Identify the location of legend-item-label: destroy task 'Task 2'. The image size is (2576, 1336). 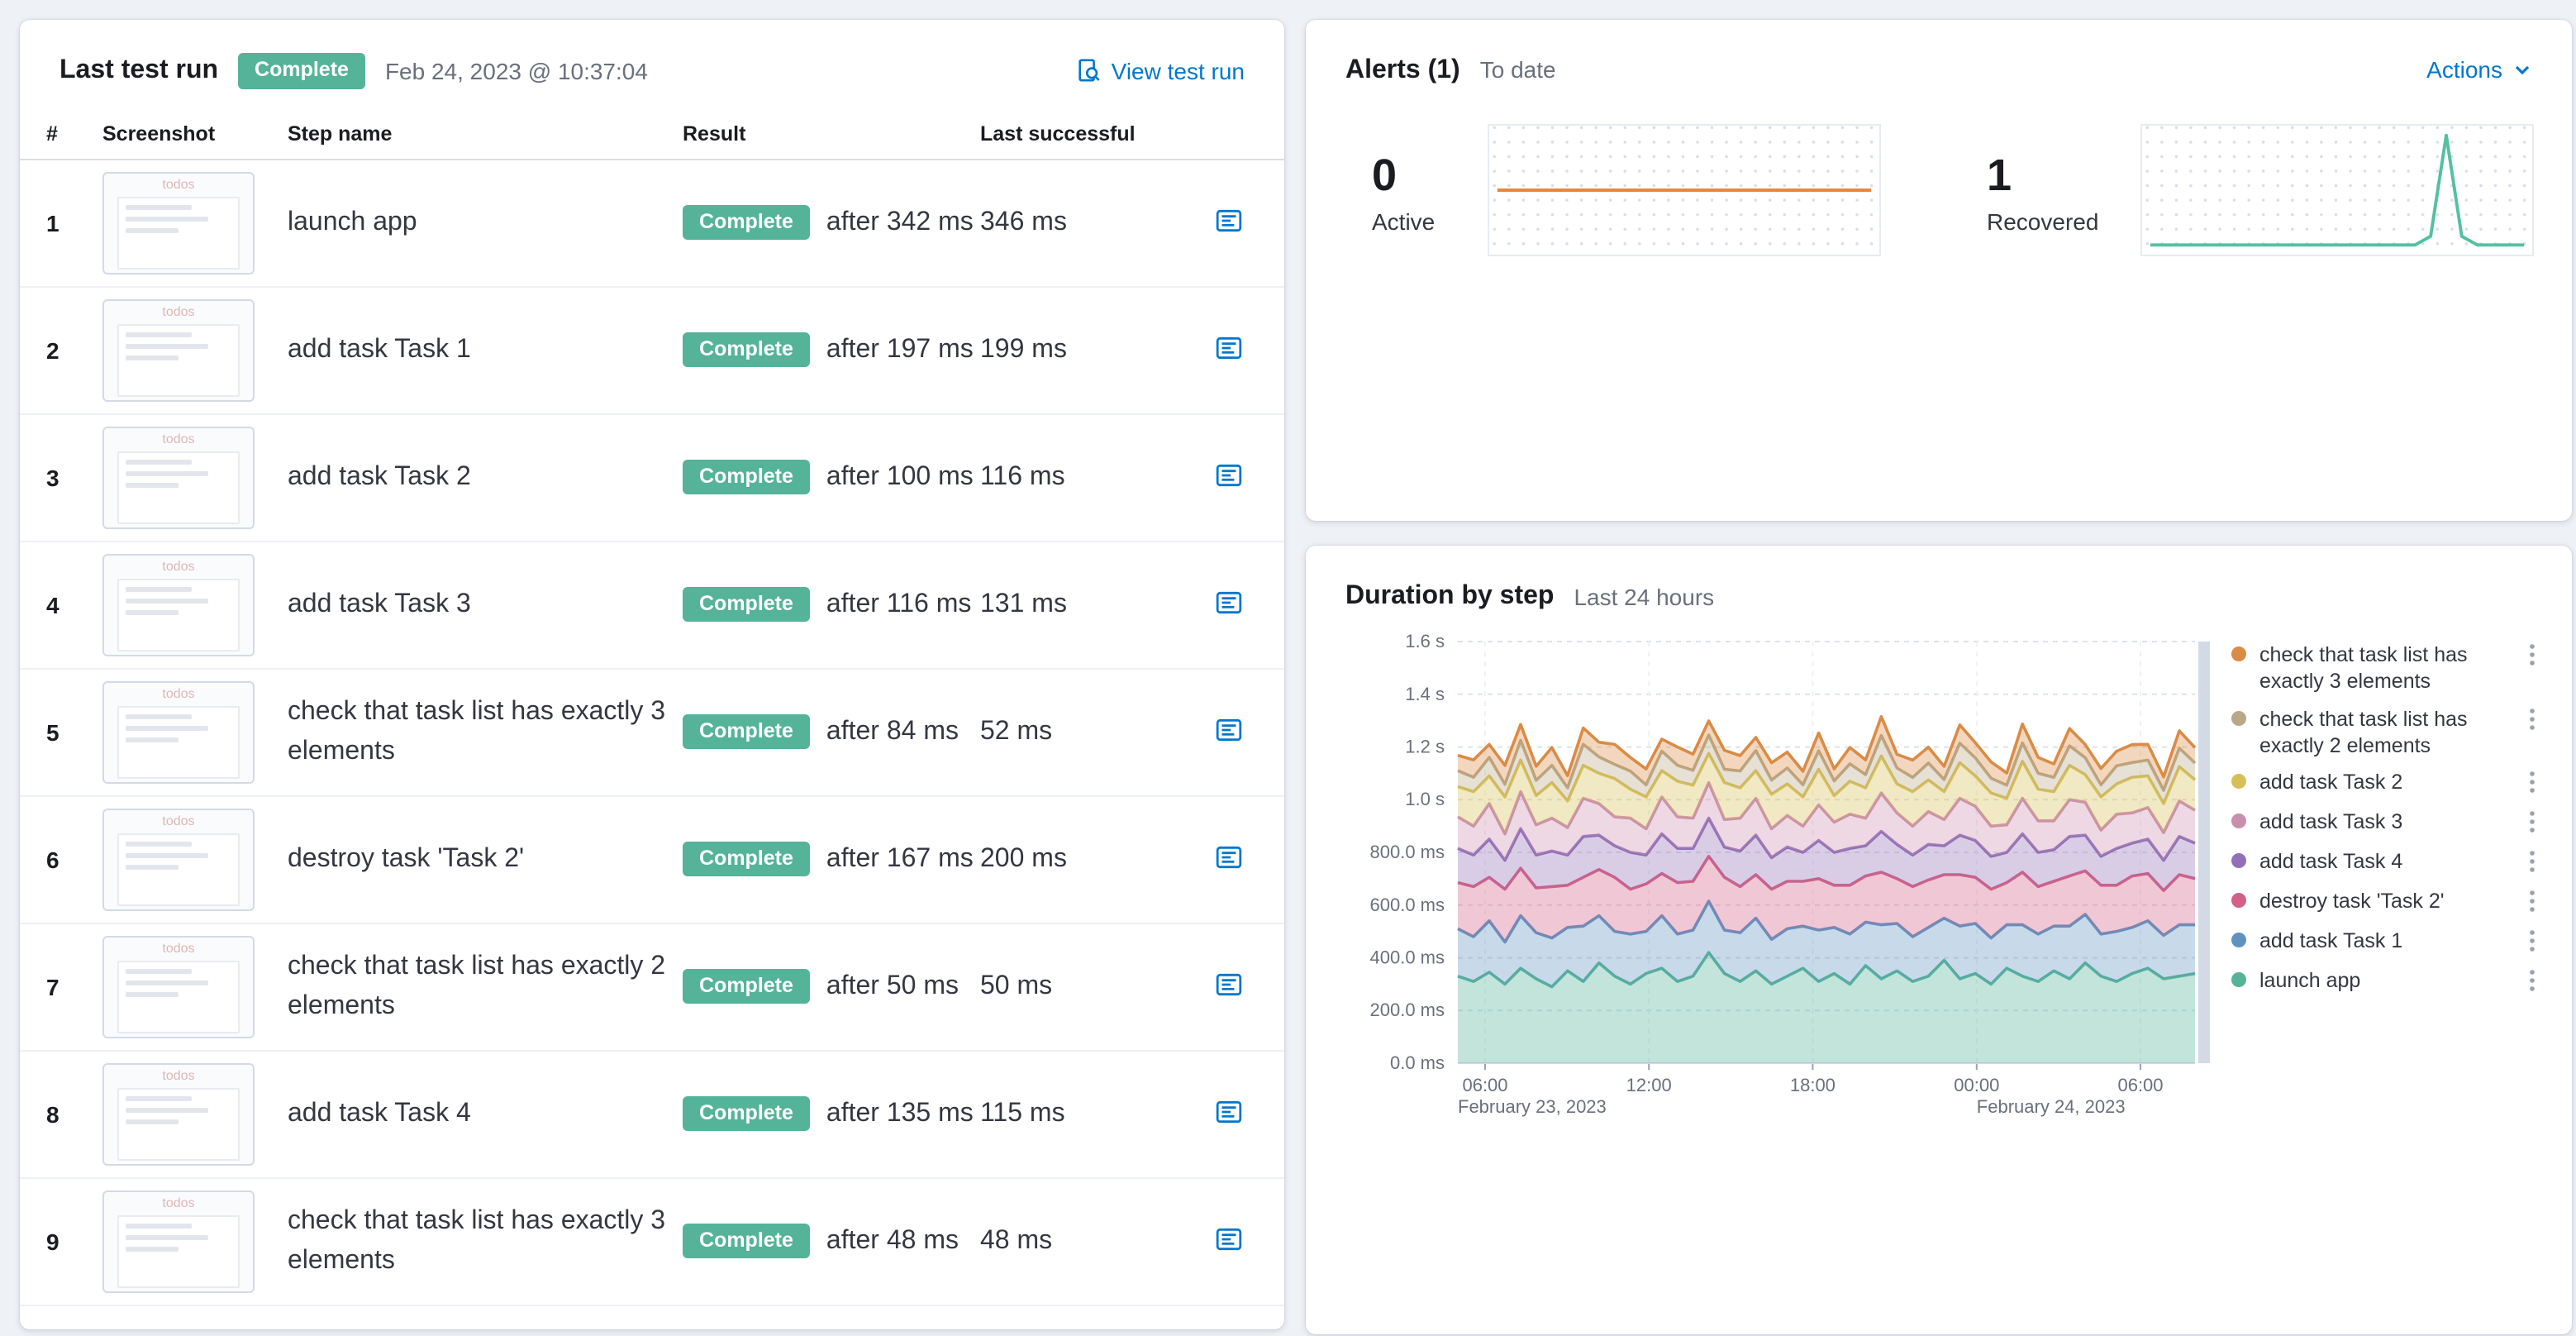
(2352, 901).